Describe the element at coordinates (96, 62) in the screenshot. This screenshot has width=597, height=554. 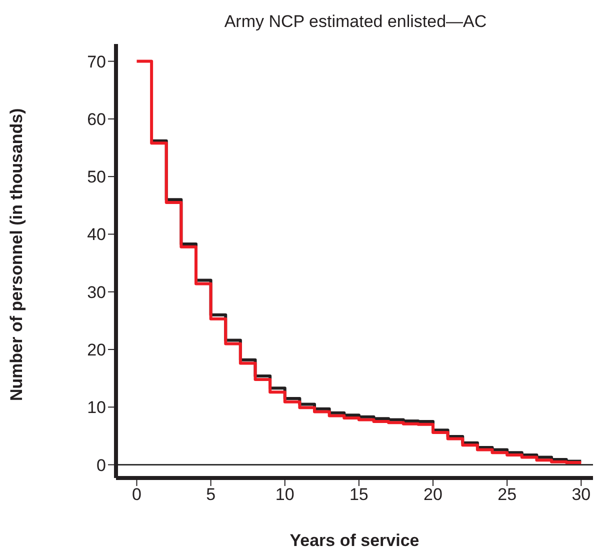
I see `y-tick-label: 70` at that location.